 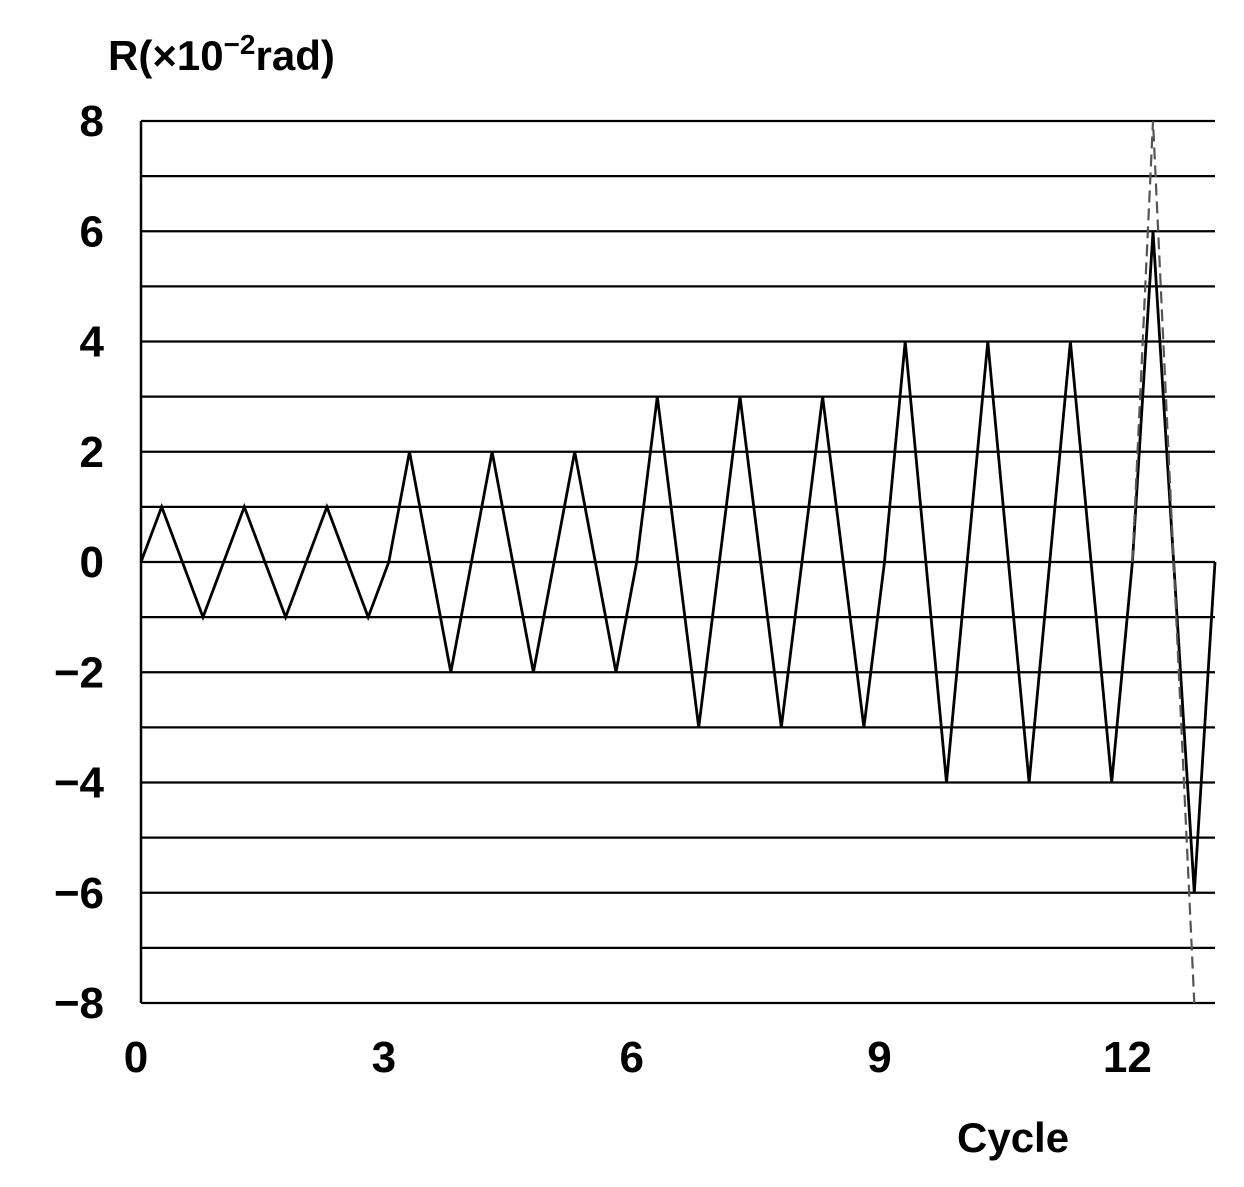 What do you see at coordinates (879, 1057) in the screenshot?
I see `x-tick-label: 9` at bounding box center [879, 1057].